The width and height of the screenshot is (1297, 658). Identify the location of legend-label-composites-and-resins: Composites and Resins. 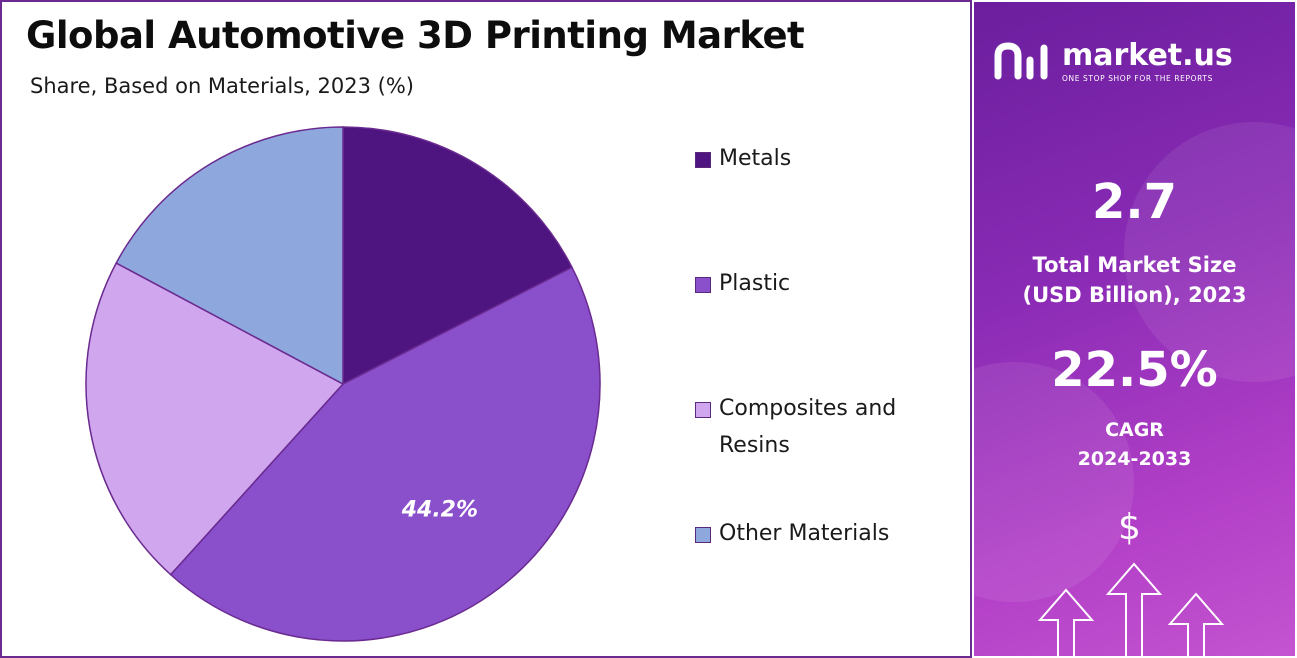
(808, 427).